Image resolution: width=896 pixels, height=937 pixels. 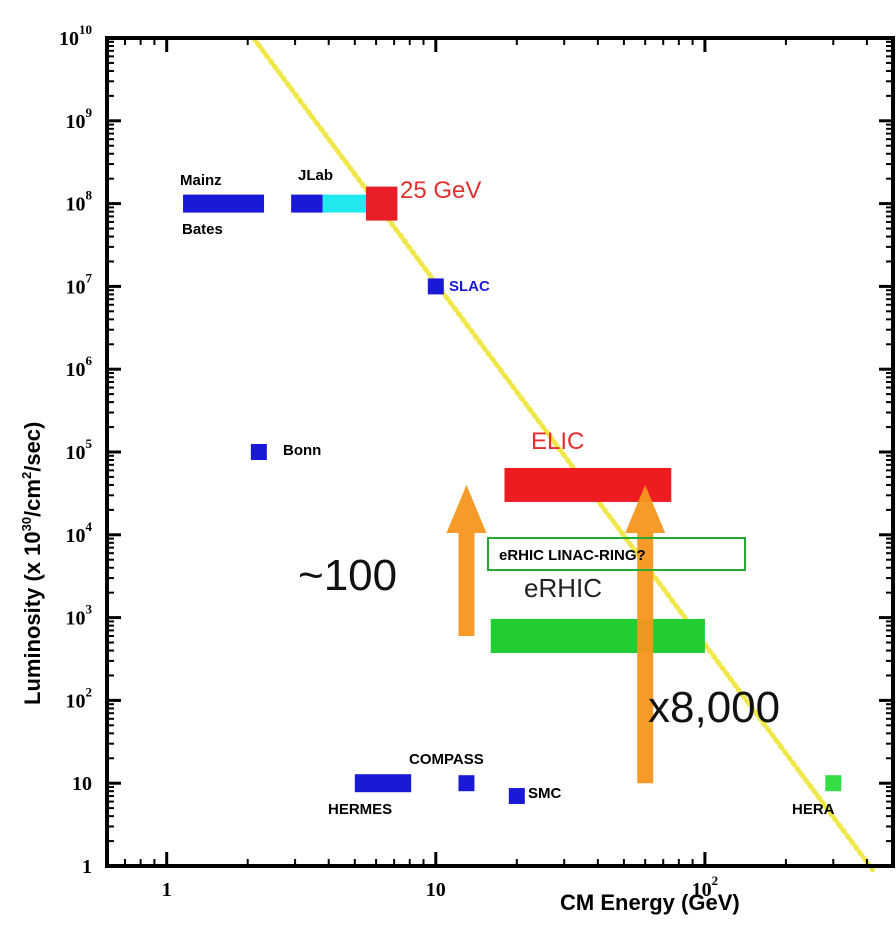 What do you see at coordinates (26, 524) in the screenshot?
I see `y-axis-title-exp1: 30` at bounding box center [26, 524].